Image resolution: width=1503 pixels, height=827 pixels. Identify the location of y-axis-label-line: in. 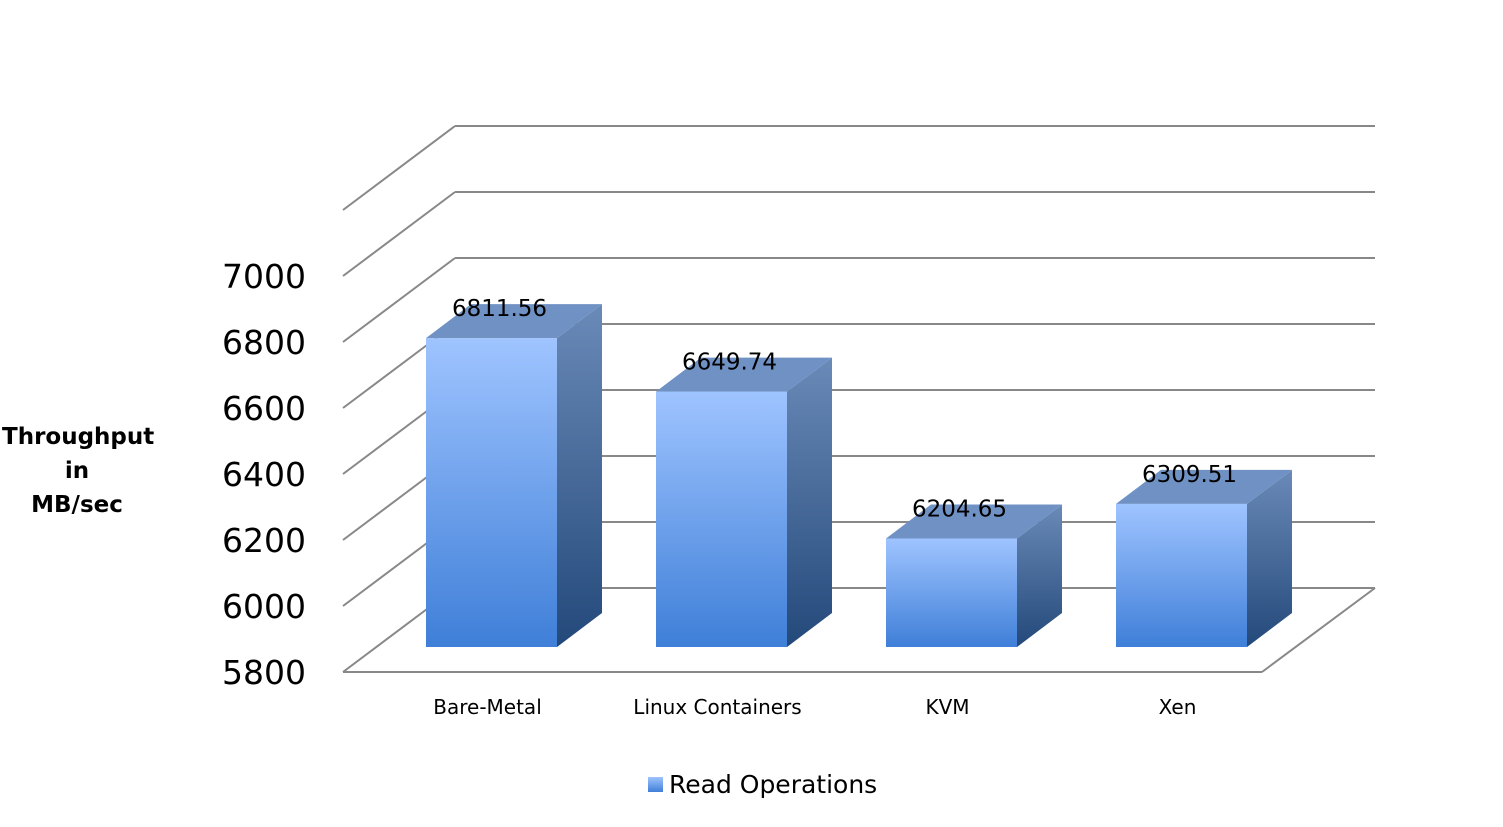
(77, 471).